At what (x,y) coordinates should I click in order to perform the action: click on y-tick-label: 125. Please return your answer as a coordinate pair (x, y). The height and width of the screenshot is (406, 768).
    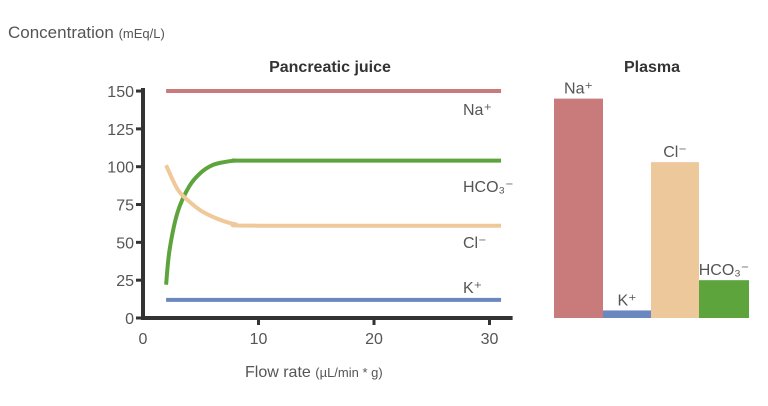
    Looking at the image, I should click on (120, 130).